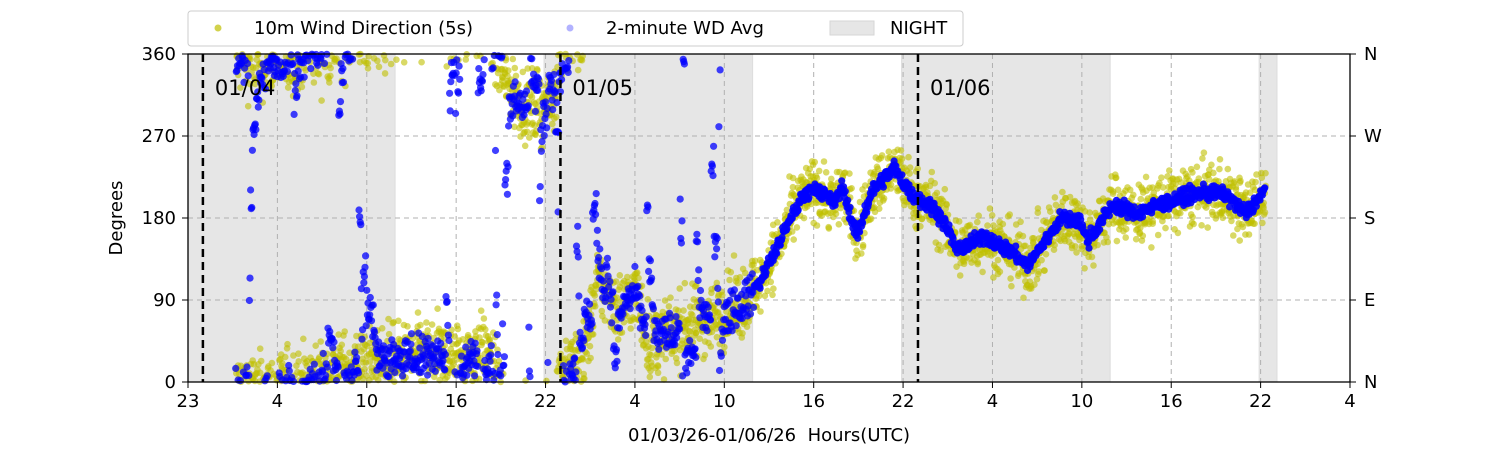 The image size is (1500, 454). I want to click on legend-label-wind-direction: 10m Wind Direction (5s), so click(363, 28).